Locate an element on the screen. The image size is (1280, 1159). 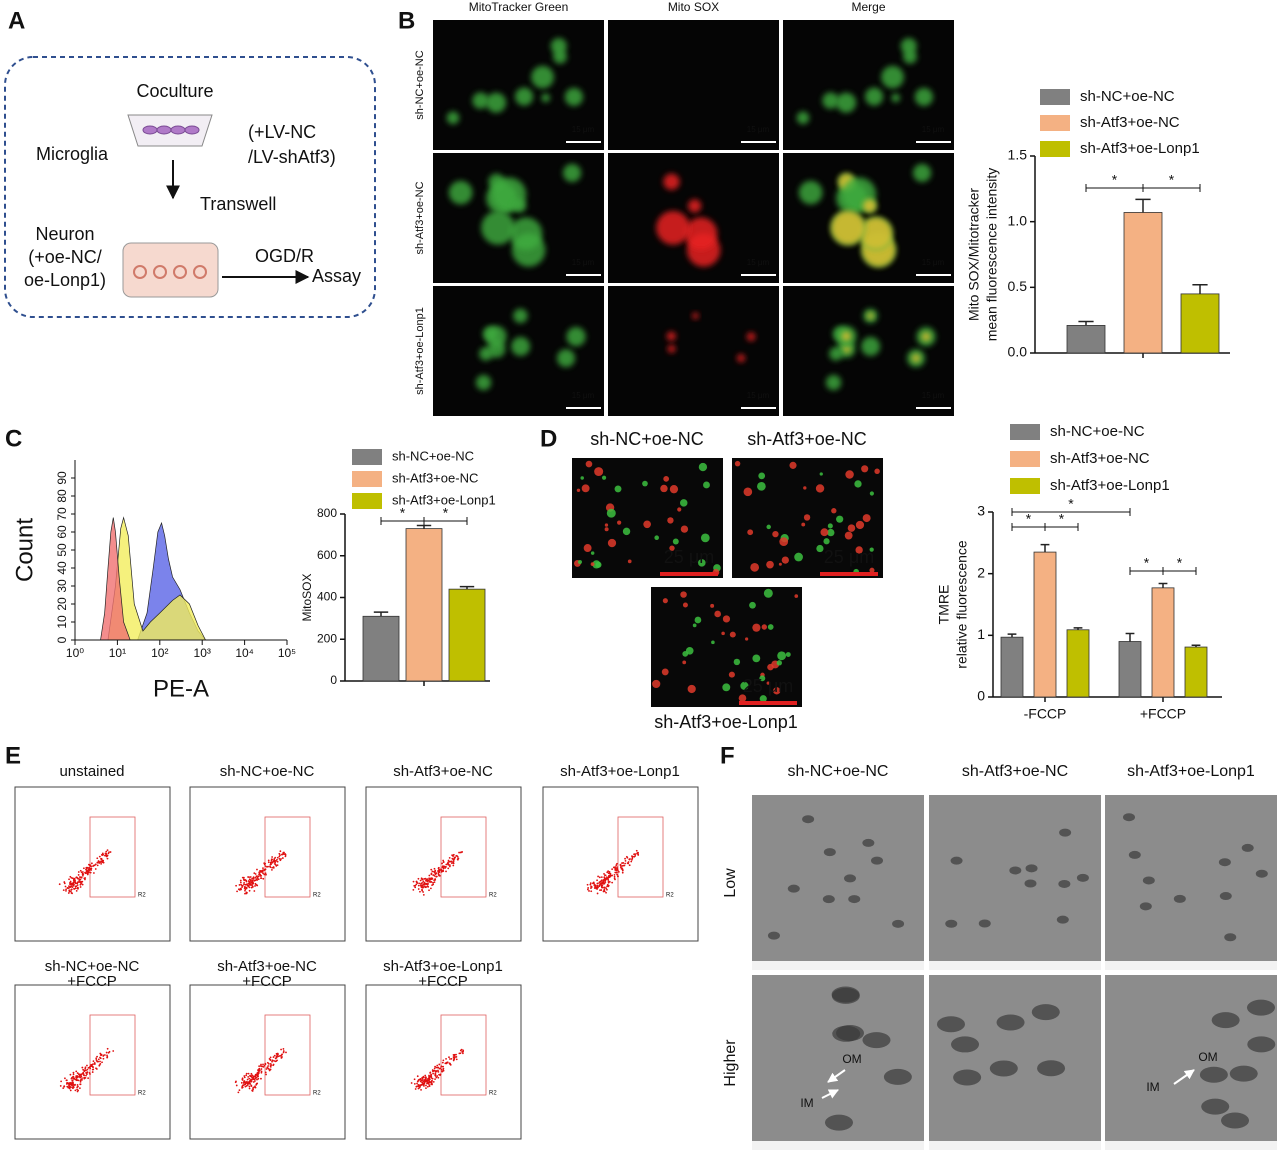
panel-label: F is located at coordinates (727, 755).